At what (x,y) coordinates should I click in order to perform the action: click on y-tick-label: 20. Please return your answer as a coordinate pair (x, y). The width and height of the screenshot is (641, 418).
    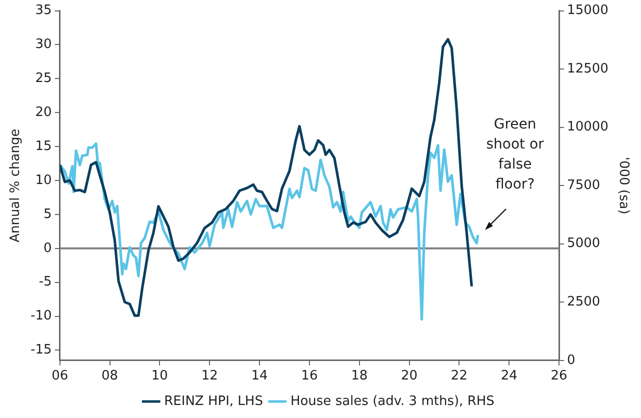
    Looking at the image, I should click on (43, 112).